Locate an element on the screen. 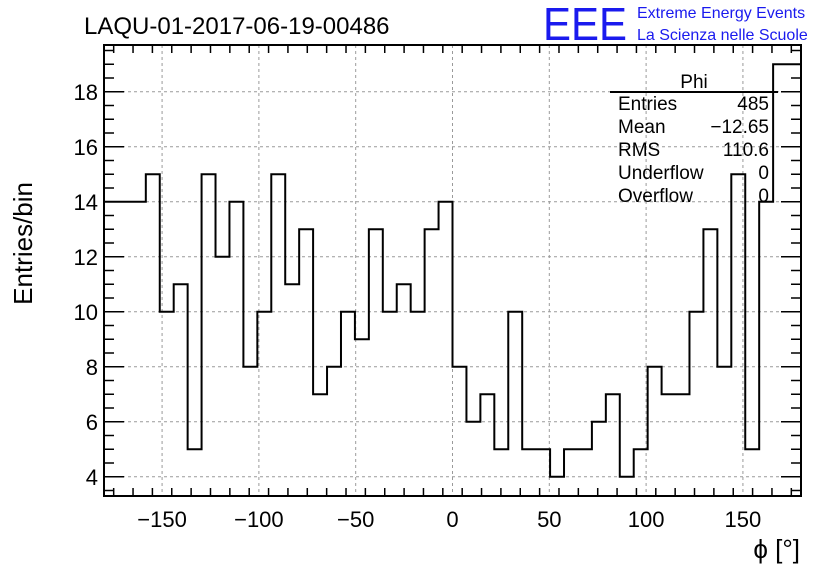 Image resolution: width=836 pixels, height=572 pixels. x-tick-label: 100 is located at coordinates (646, 519).